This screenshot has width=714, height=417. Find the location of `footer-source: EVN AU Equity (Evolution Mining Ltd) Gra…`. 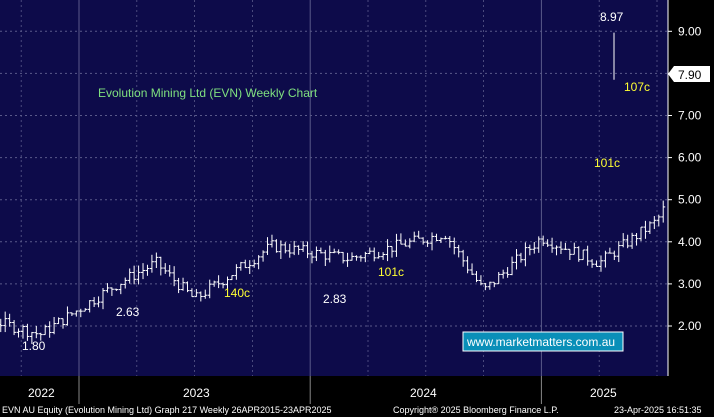

footer-source: EVN AU Equity (Evolution Mining Ltd) Gra… is located at coordinates (167, 410).